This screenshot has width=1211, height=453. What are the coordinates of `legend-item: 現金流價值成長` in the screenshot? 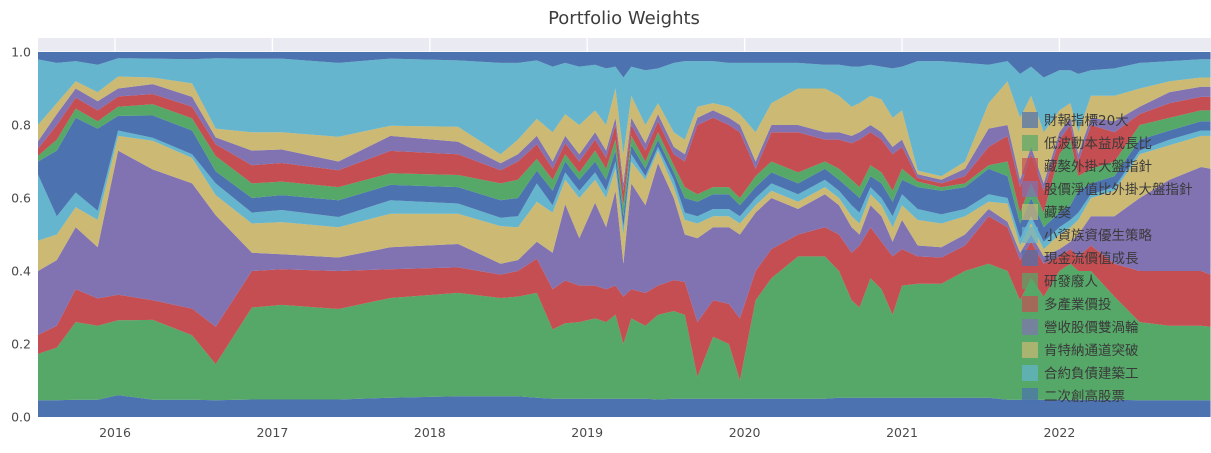 It's located at (1080, 258).